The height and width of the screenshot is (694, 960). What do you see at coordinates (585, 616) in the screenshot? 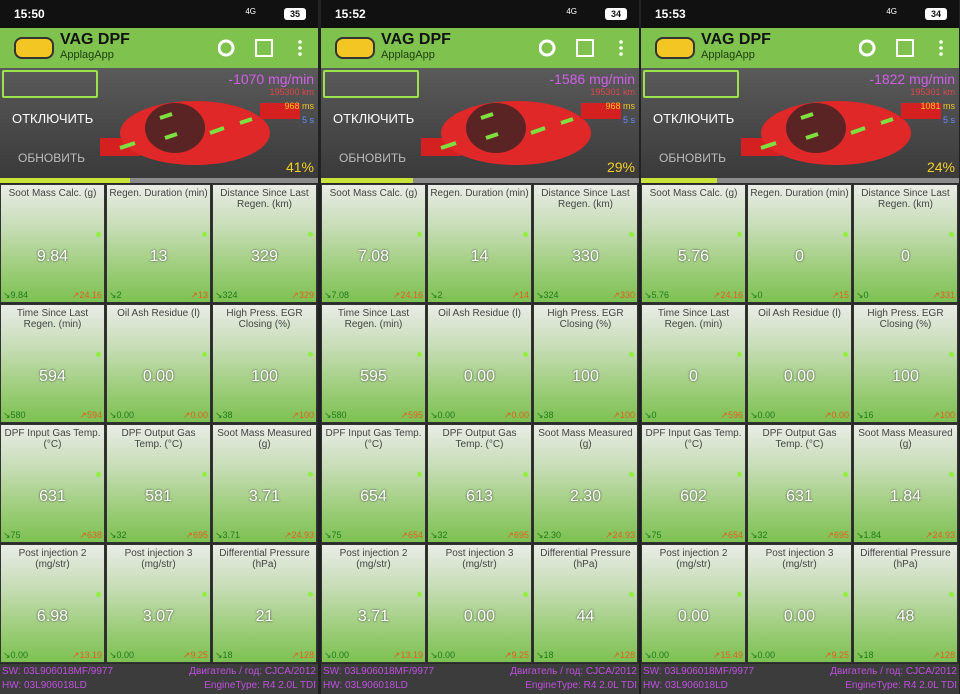
I see `parameter-value: 44` at bounding box center [585, 616].